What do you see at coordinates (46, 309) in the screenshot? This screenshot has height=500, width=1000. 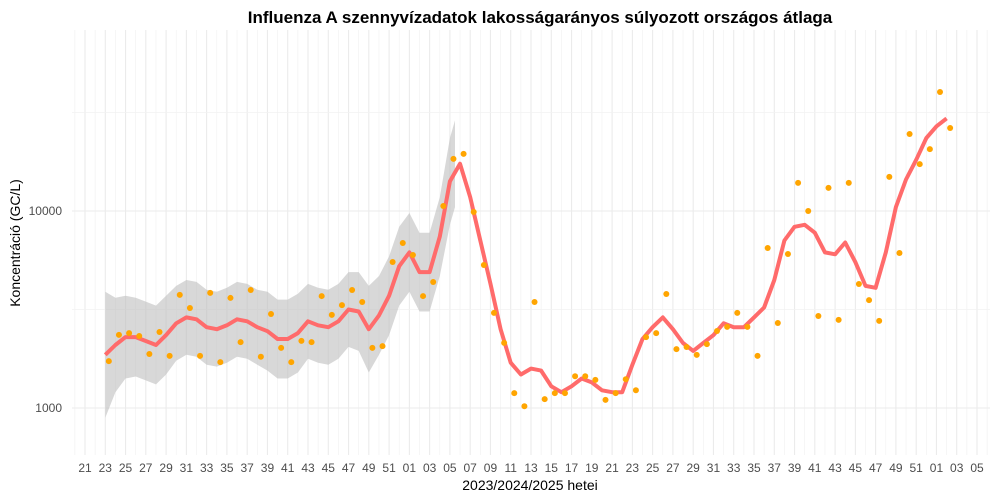 I see `y-axis-ticks: 1000 10000` at bounding box center [46, 309].